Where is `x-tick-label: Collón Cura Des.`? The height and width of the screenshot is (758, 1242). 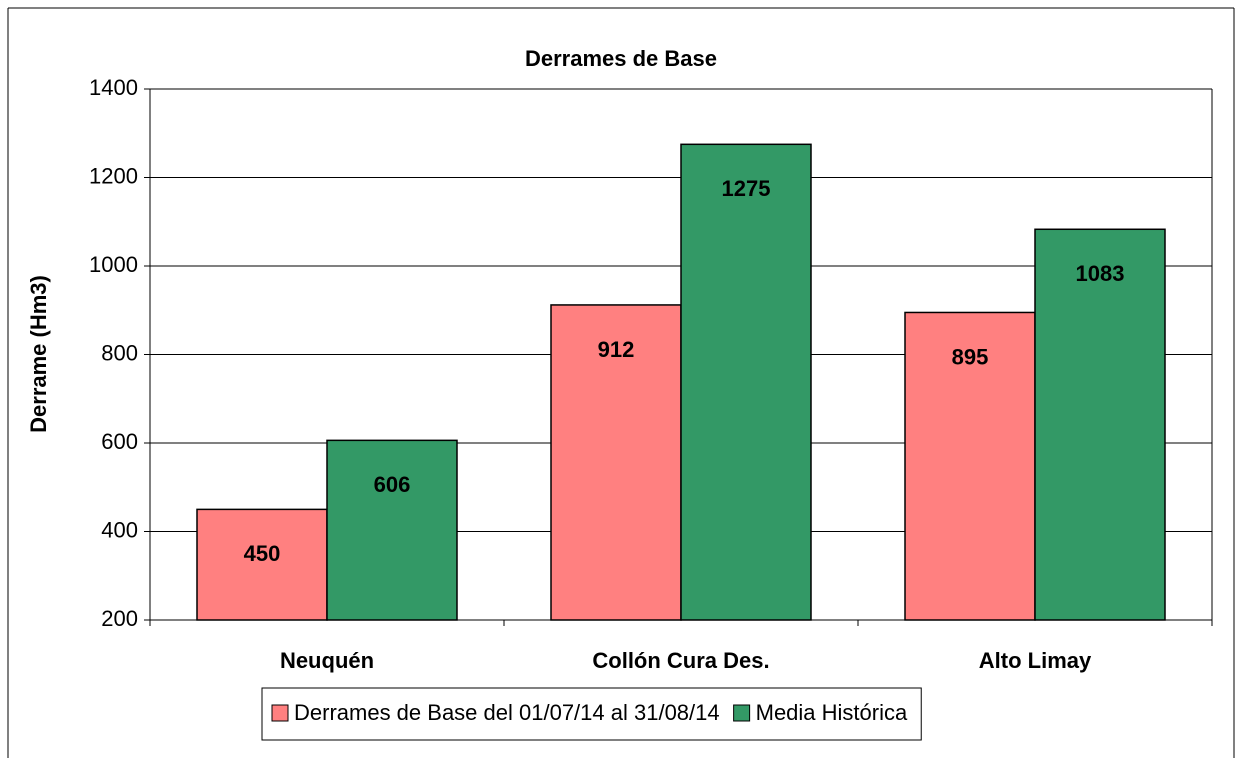
x-tick-label: Collón Cura Des. is located at coordinates (680, 660).